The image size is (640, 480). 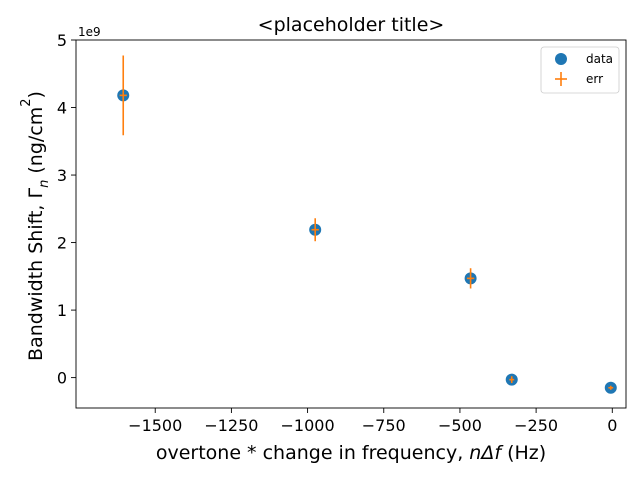 I want to click on y-axis-label: Bandwidth Shift, Γn (ng/cm2), so click(x=35, y=226).